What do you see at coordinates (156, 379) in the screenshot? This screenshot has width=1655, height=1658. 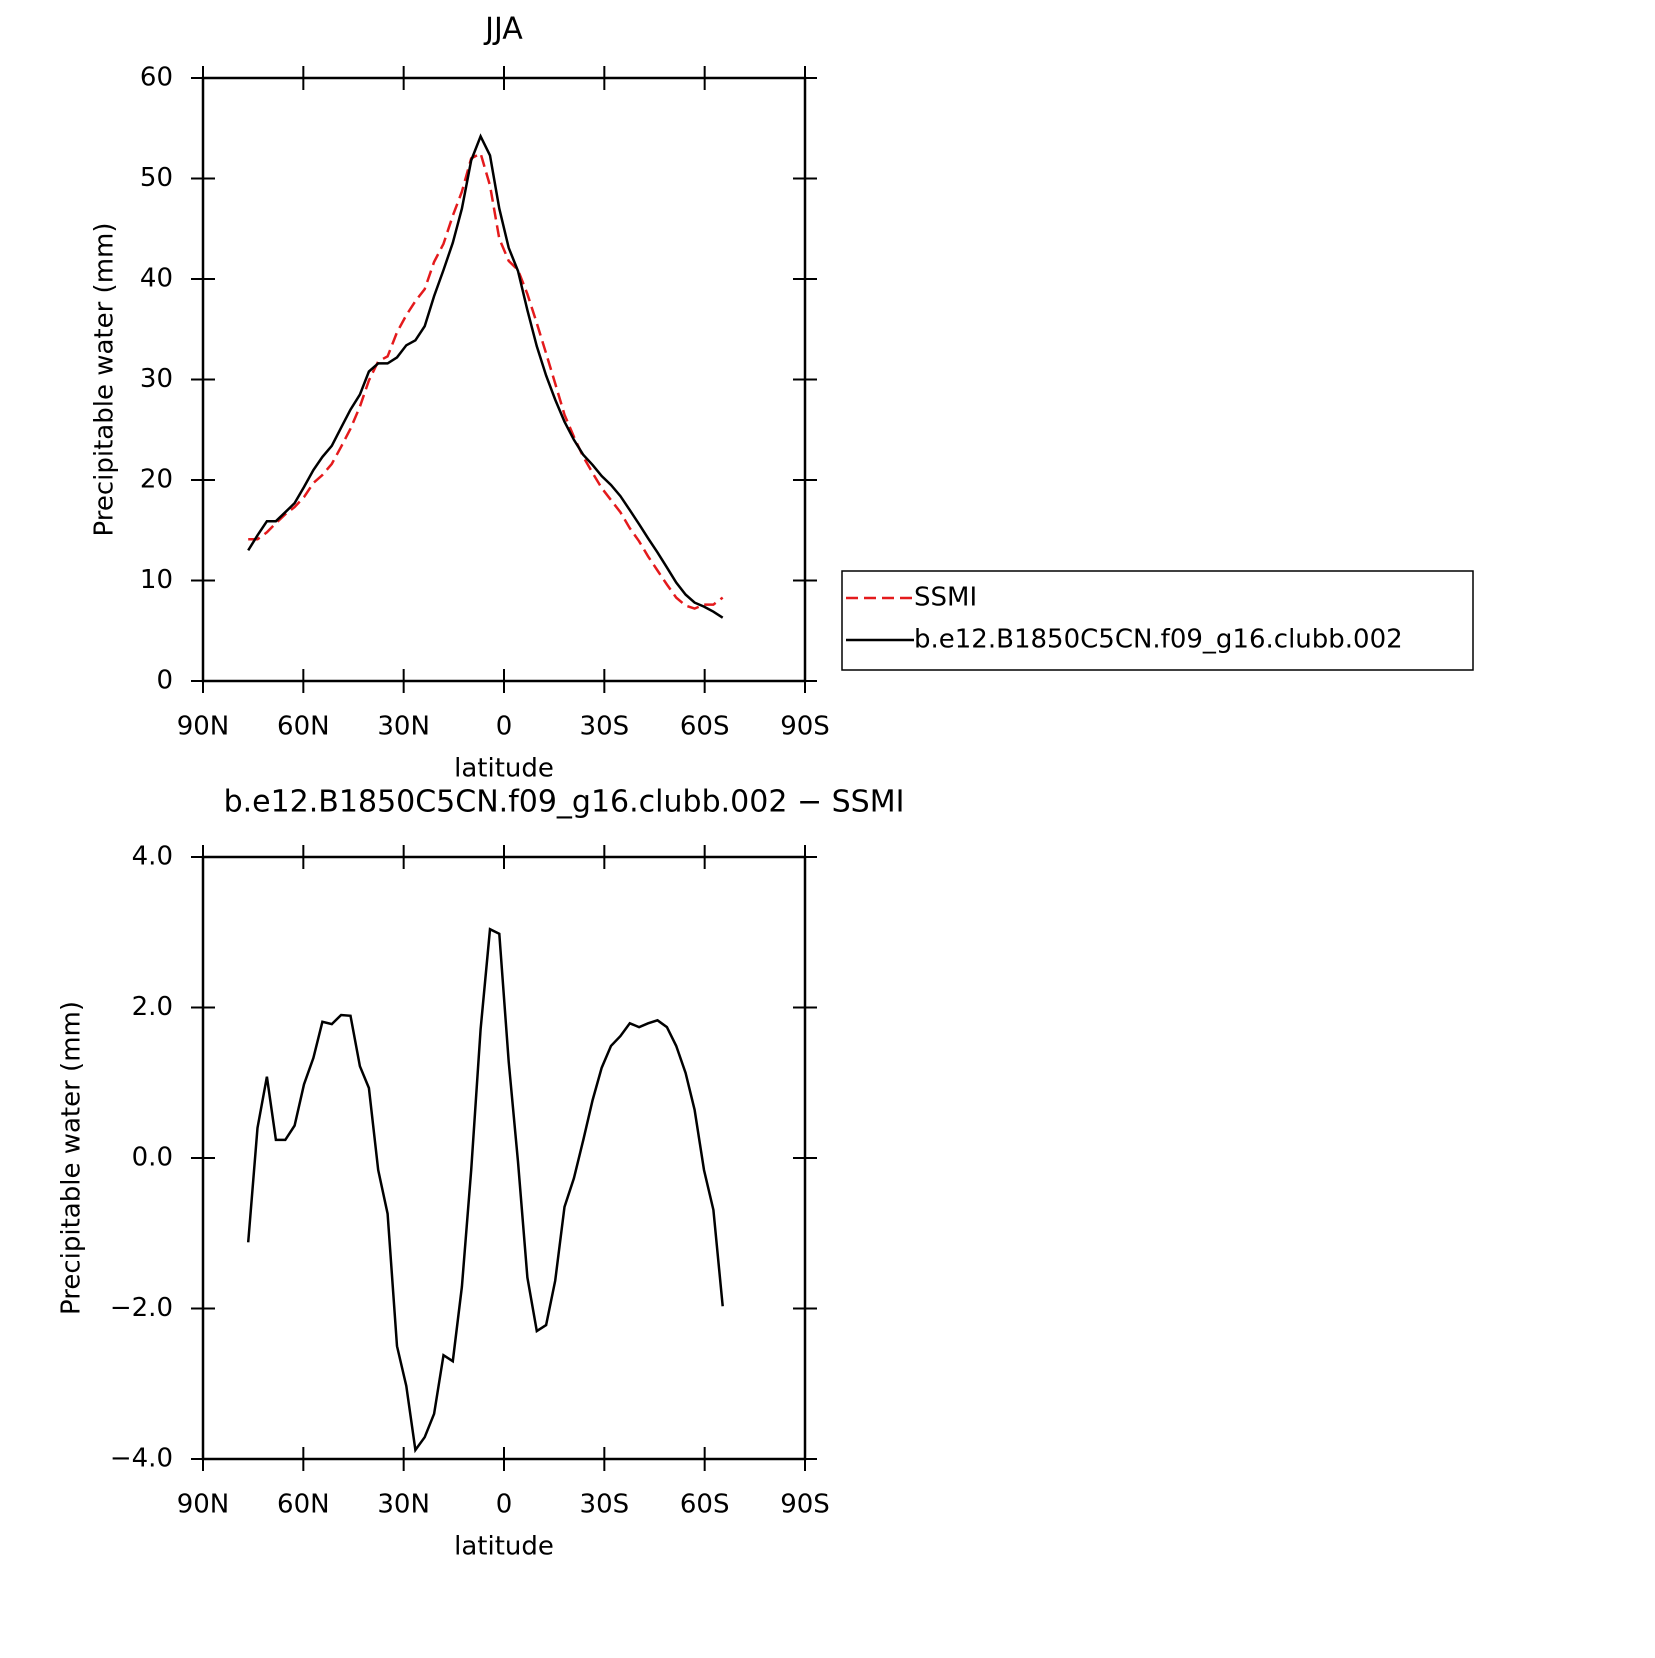 I see `y-tick-label: 30` at bounding box center [156, 379].